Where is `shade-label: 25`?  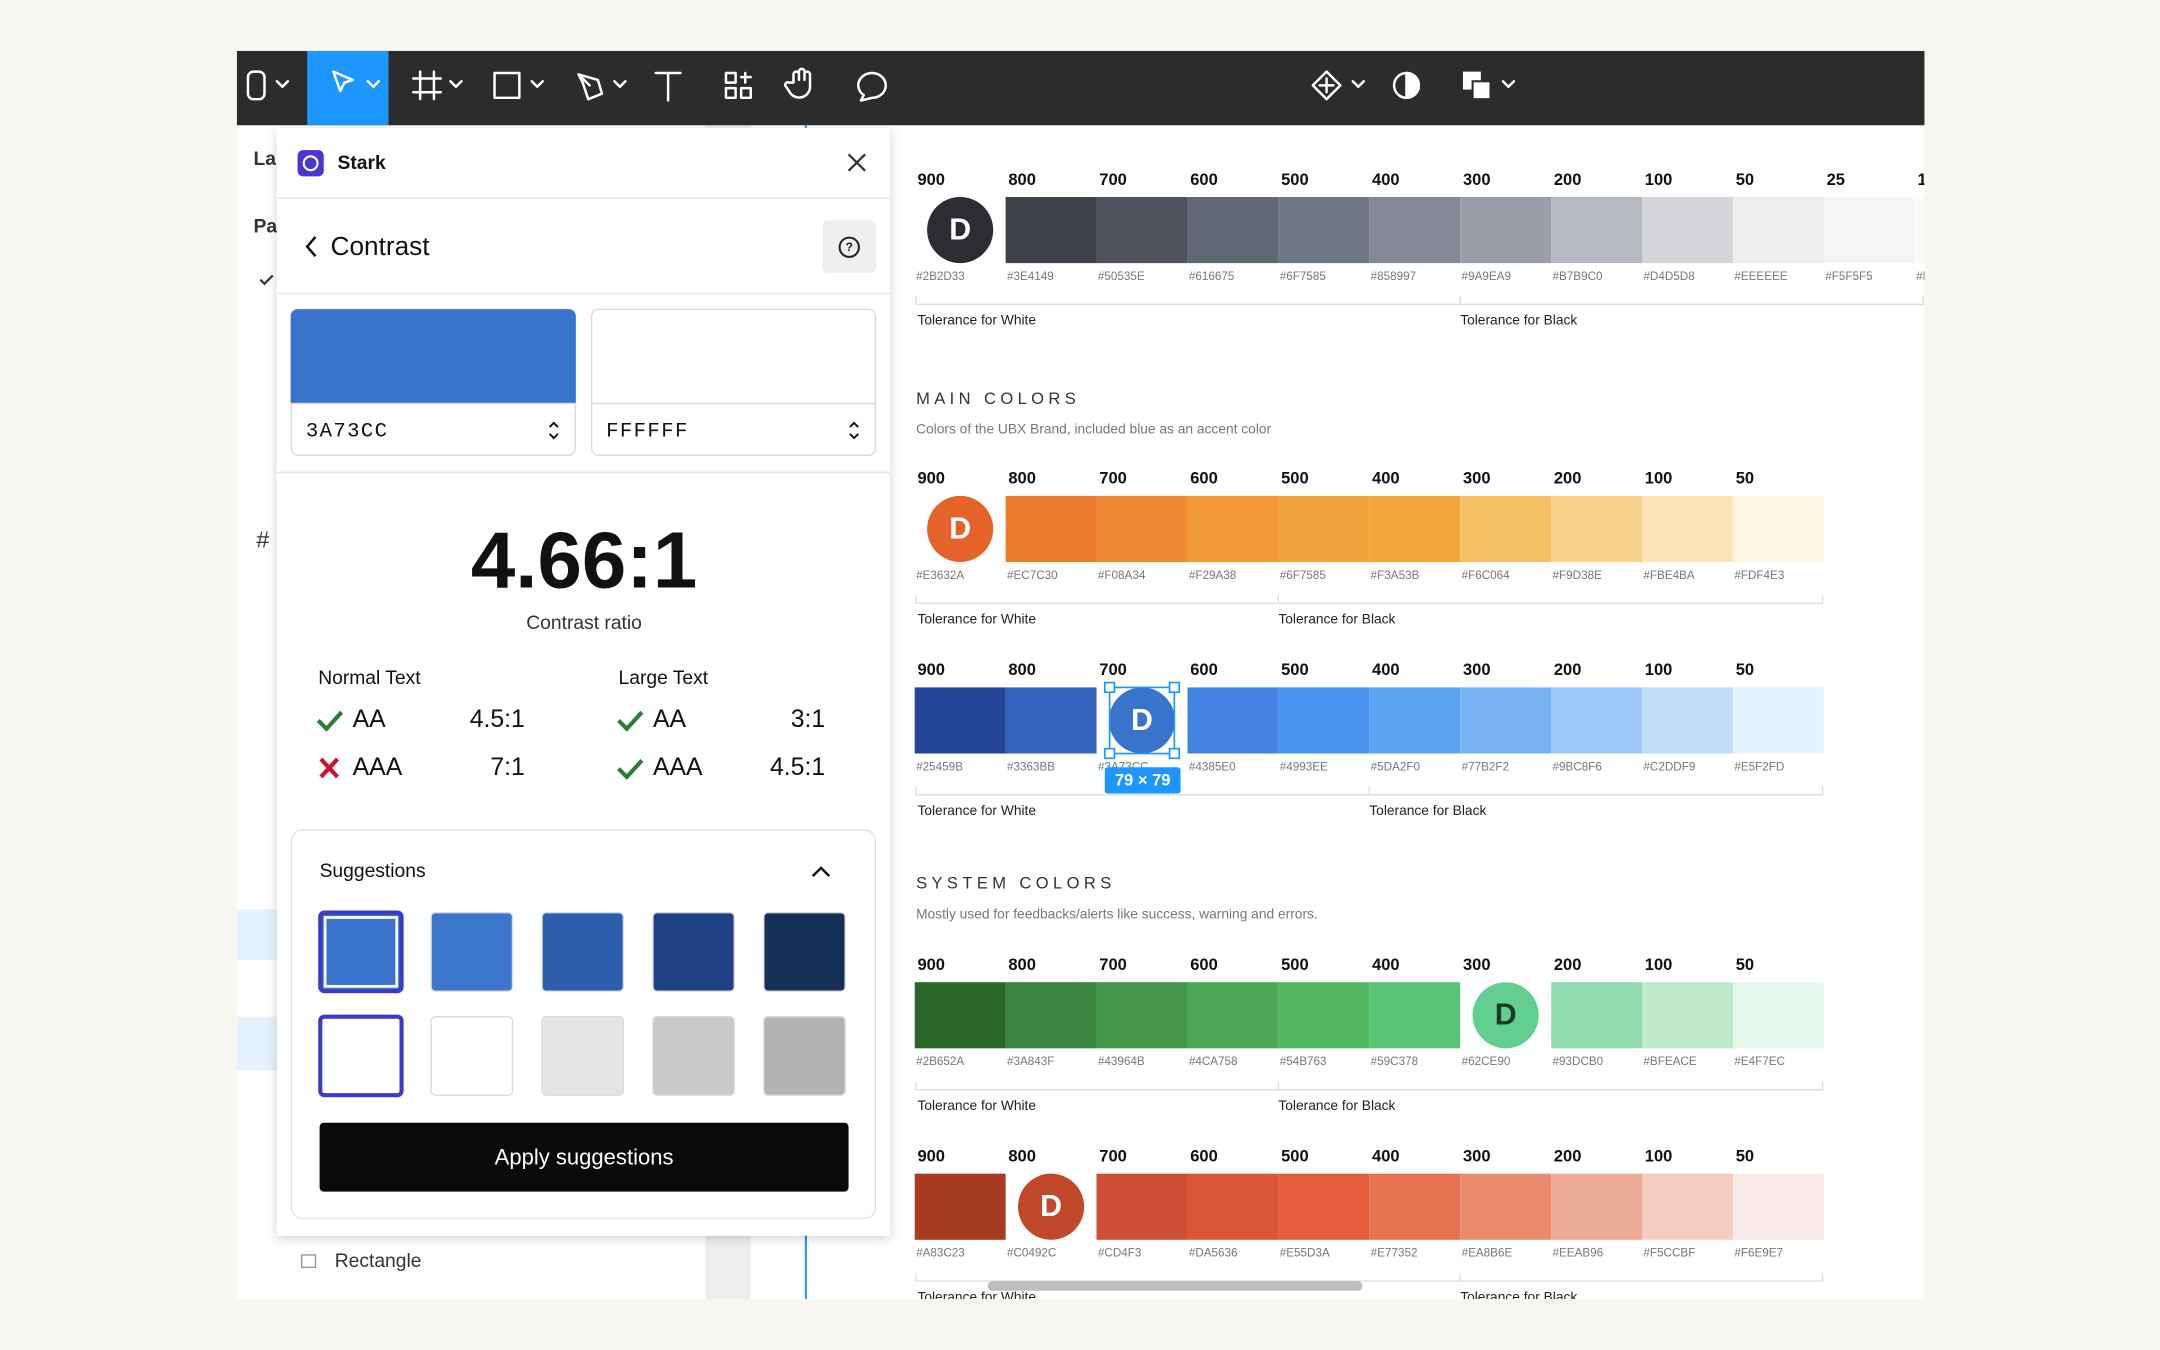
shade-label: 25 is located at coordinates (1836, 179).